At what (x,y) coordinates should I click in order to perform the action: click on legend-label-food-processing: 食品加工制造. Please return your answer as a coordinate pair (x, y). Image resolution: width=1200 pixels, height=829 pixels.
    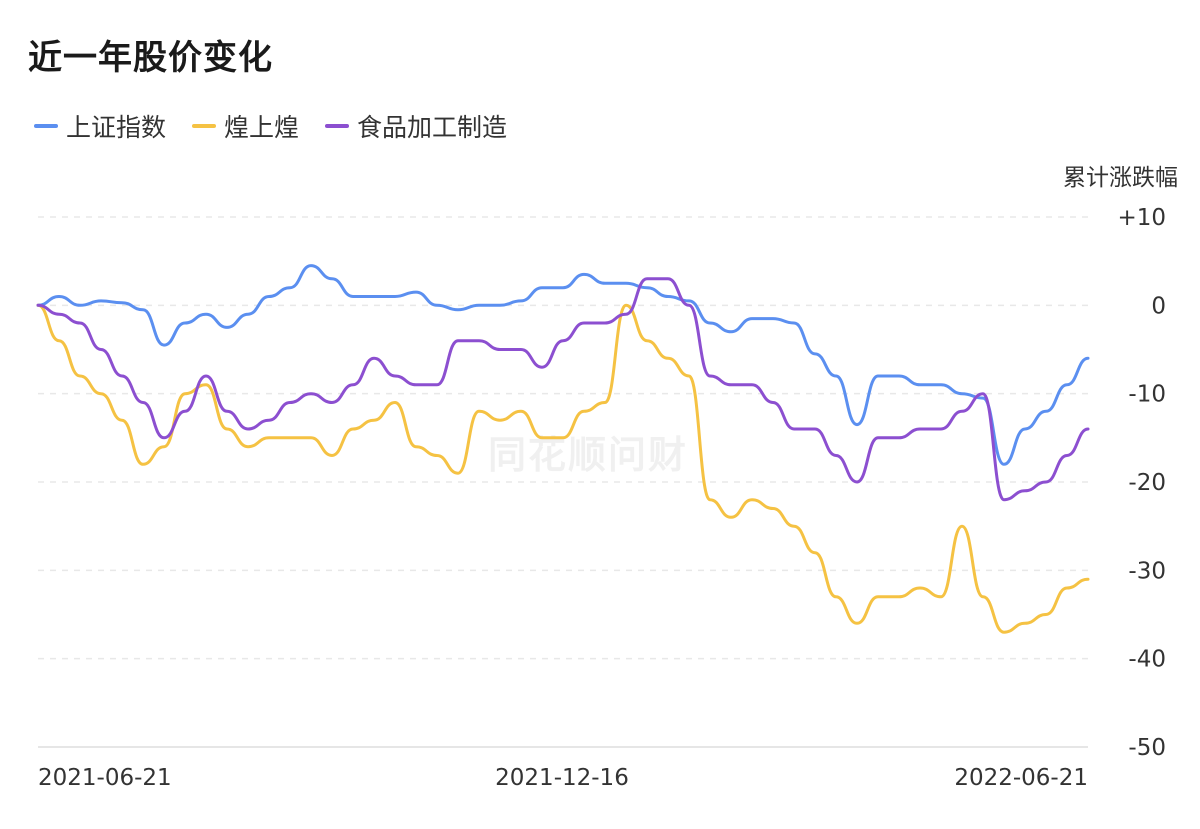
    Looking at the image, I should click on (432, 127).